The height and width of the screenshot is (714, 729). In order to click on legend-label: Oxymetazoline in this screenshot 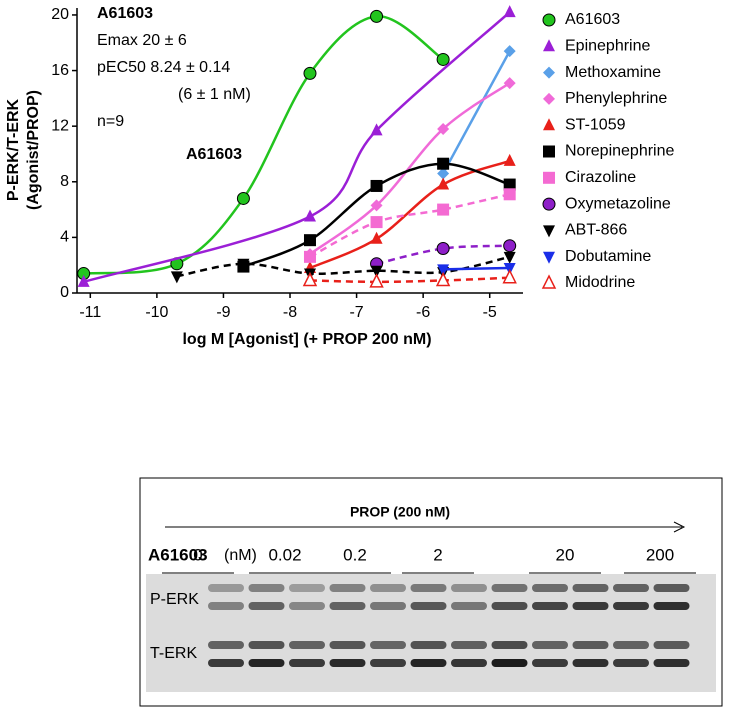, I will do `click(618, 203)`.